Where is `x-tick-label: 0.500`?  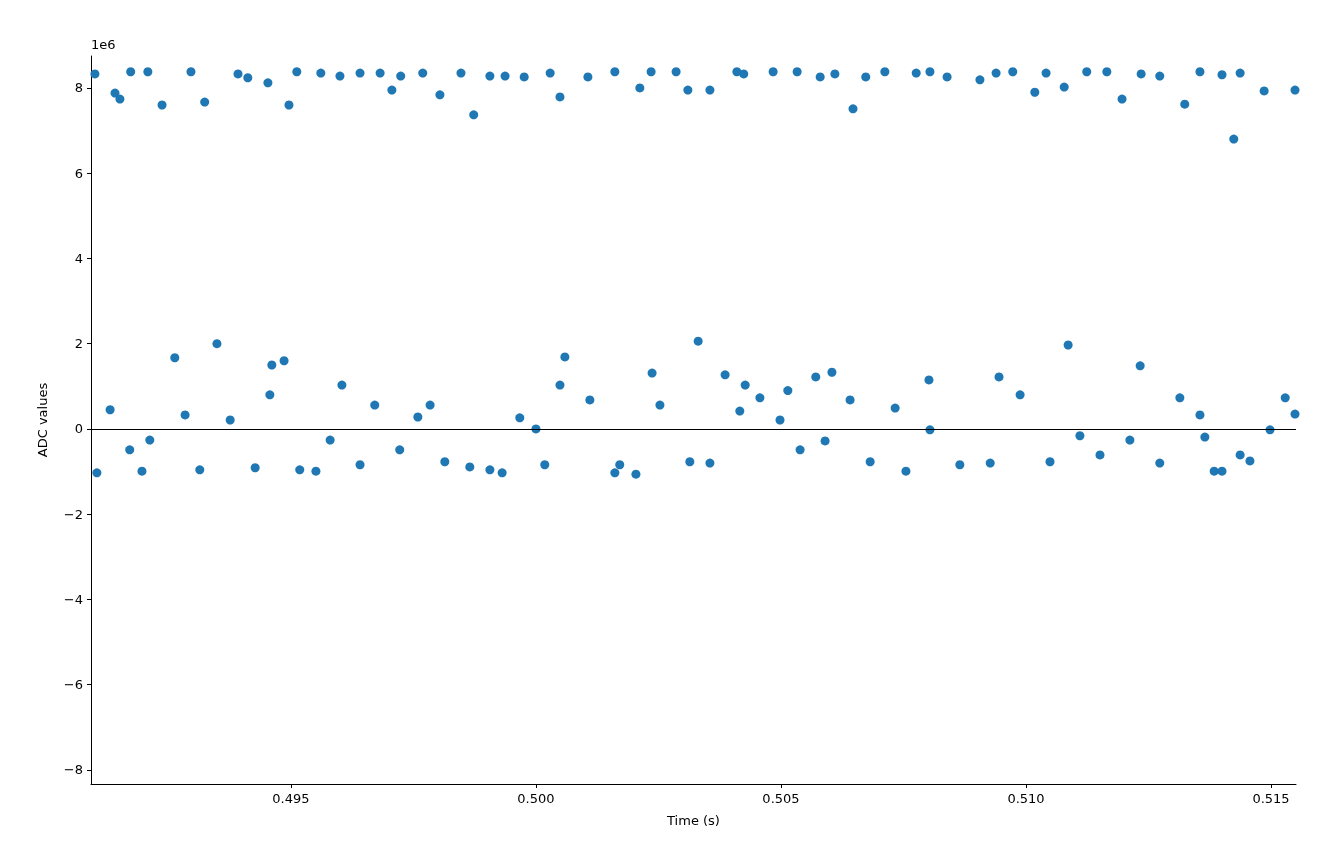
x-tick-label: 0.500 is located at coordinates (536, 798).